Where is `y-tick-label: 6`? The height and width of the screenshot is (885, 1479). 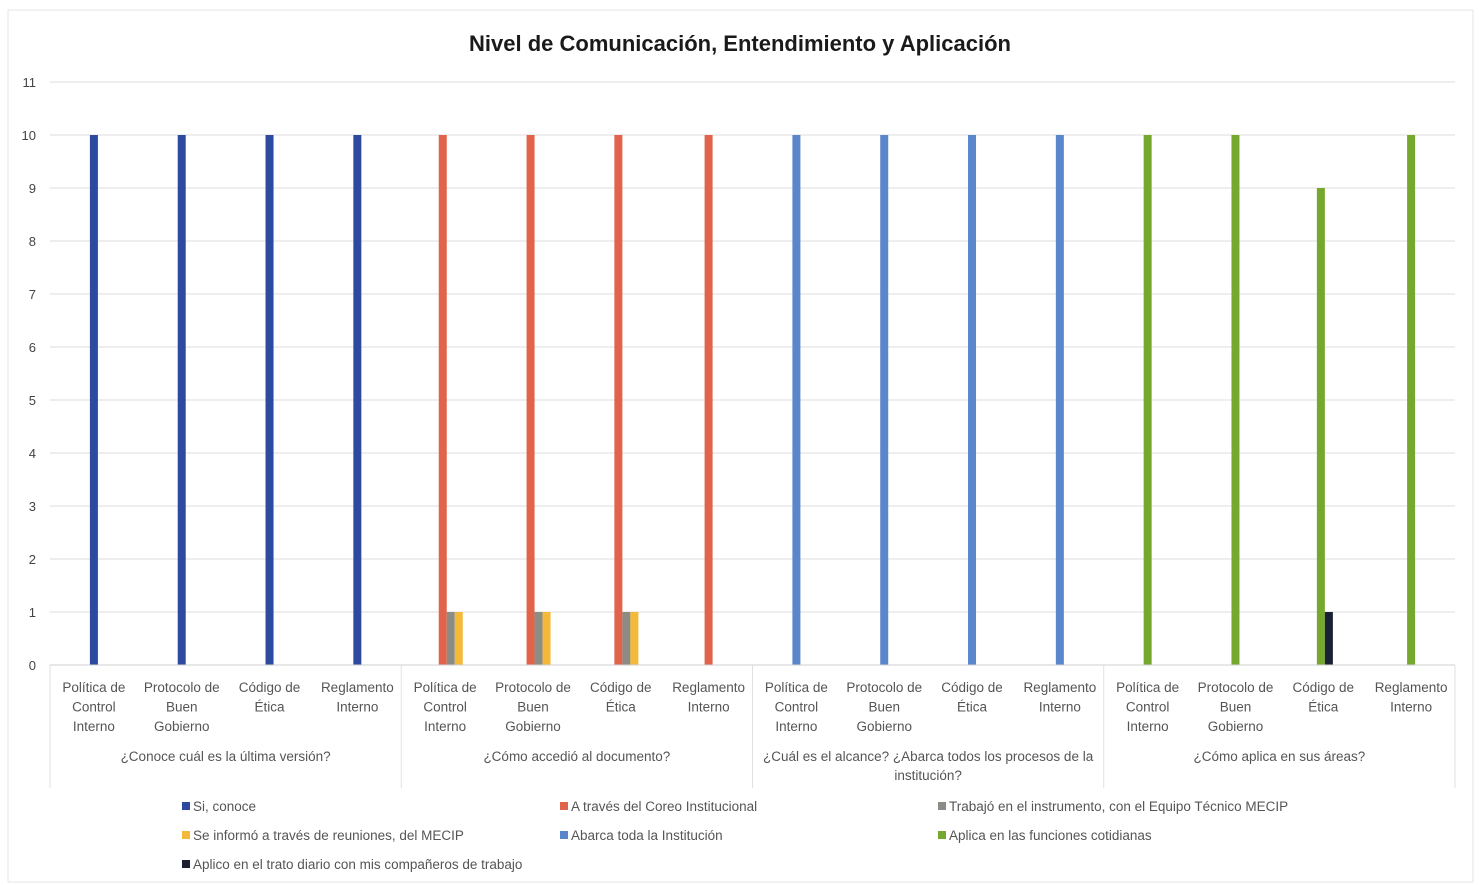 y-tick-label: 6 is located at coordinates (32, 347).